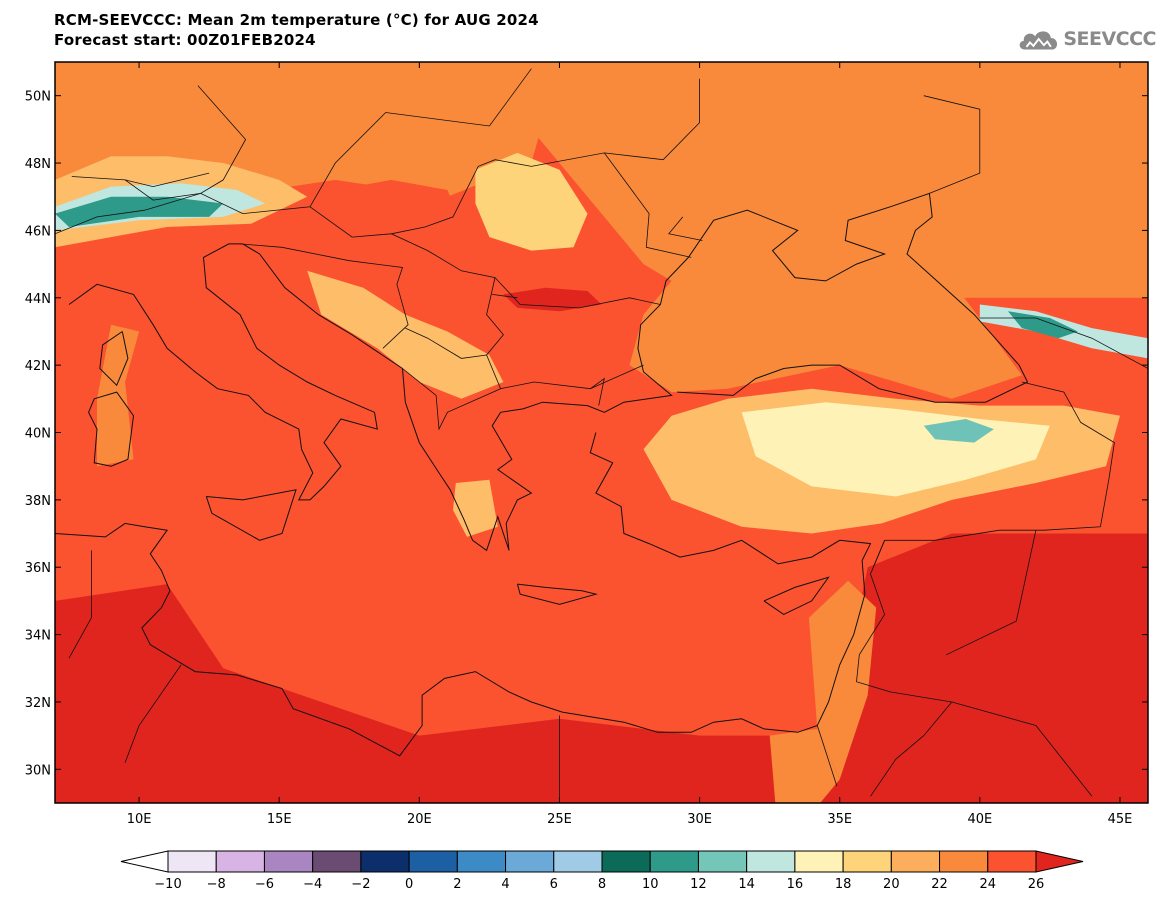 This screenshot has width=1165, height=907. I want to click on lat-tick-label: 50N, so click(38, 97).